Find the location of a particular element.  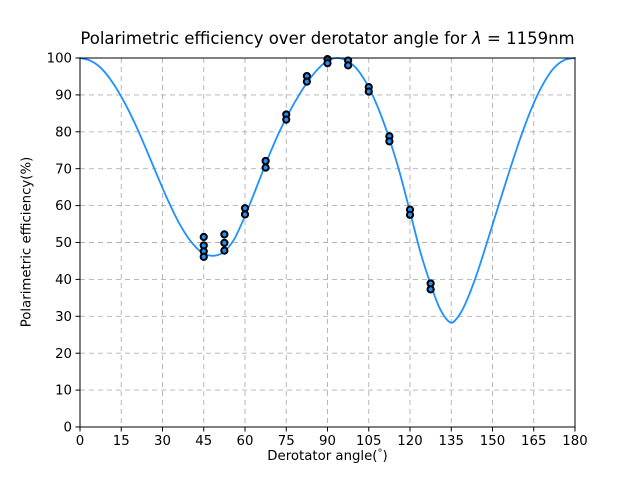

x-tick-label: 60 is located at coordinates (245, 441).